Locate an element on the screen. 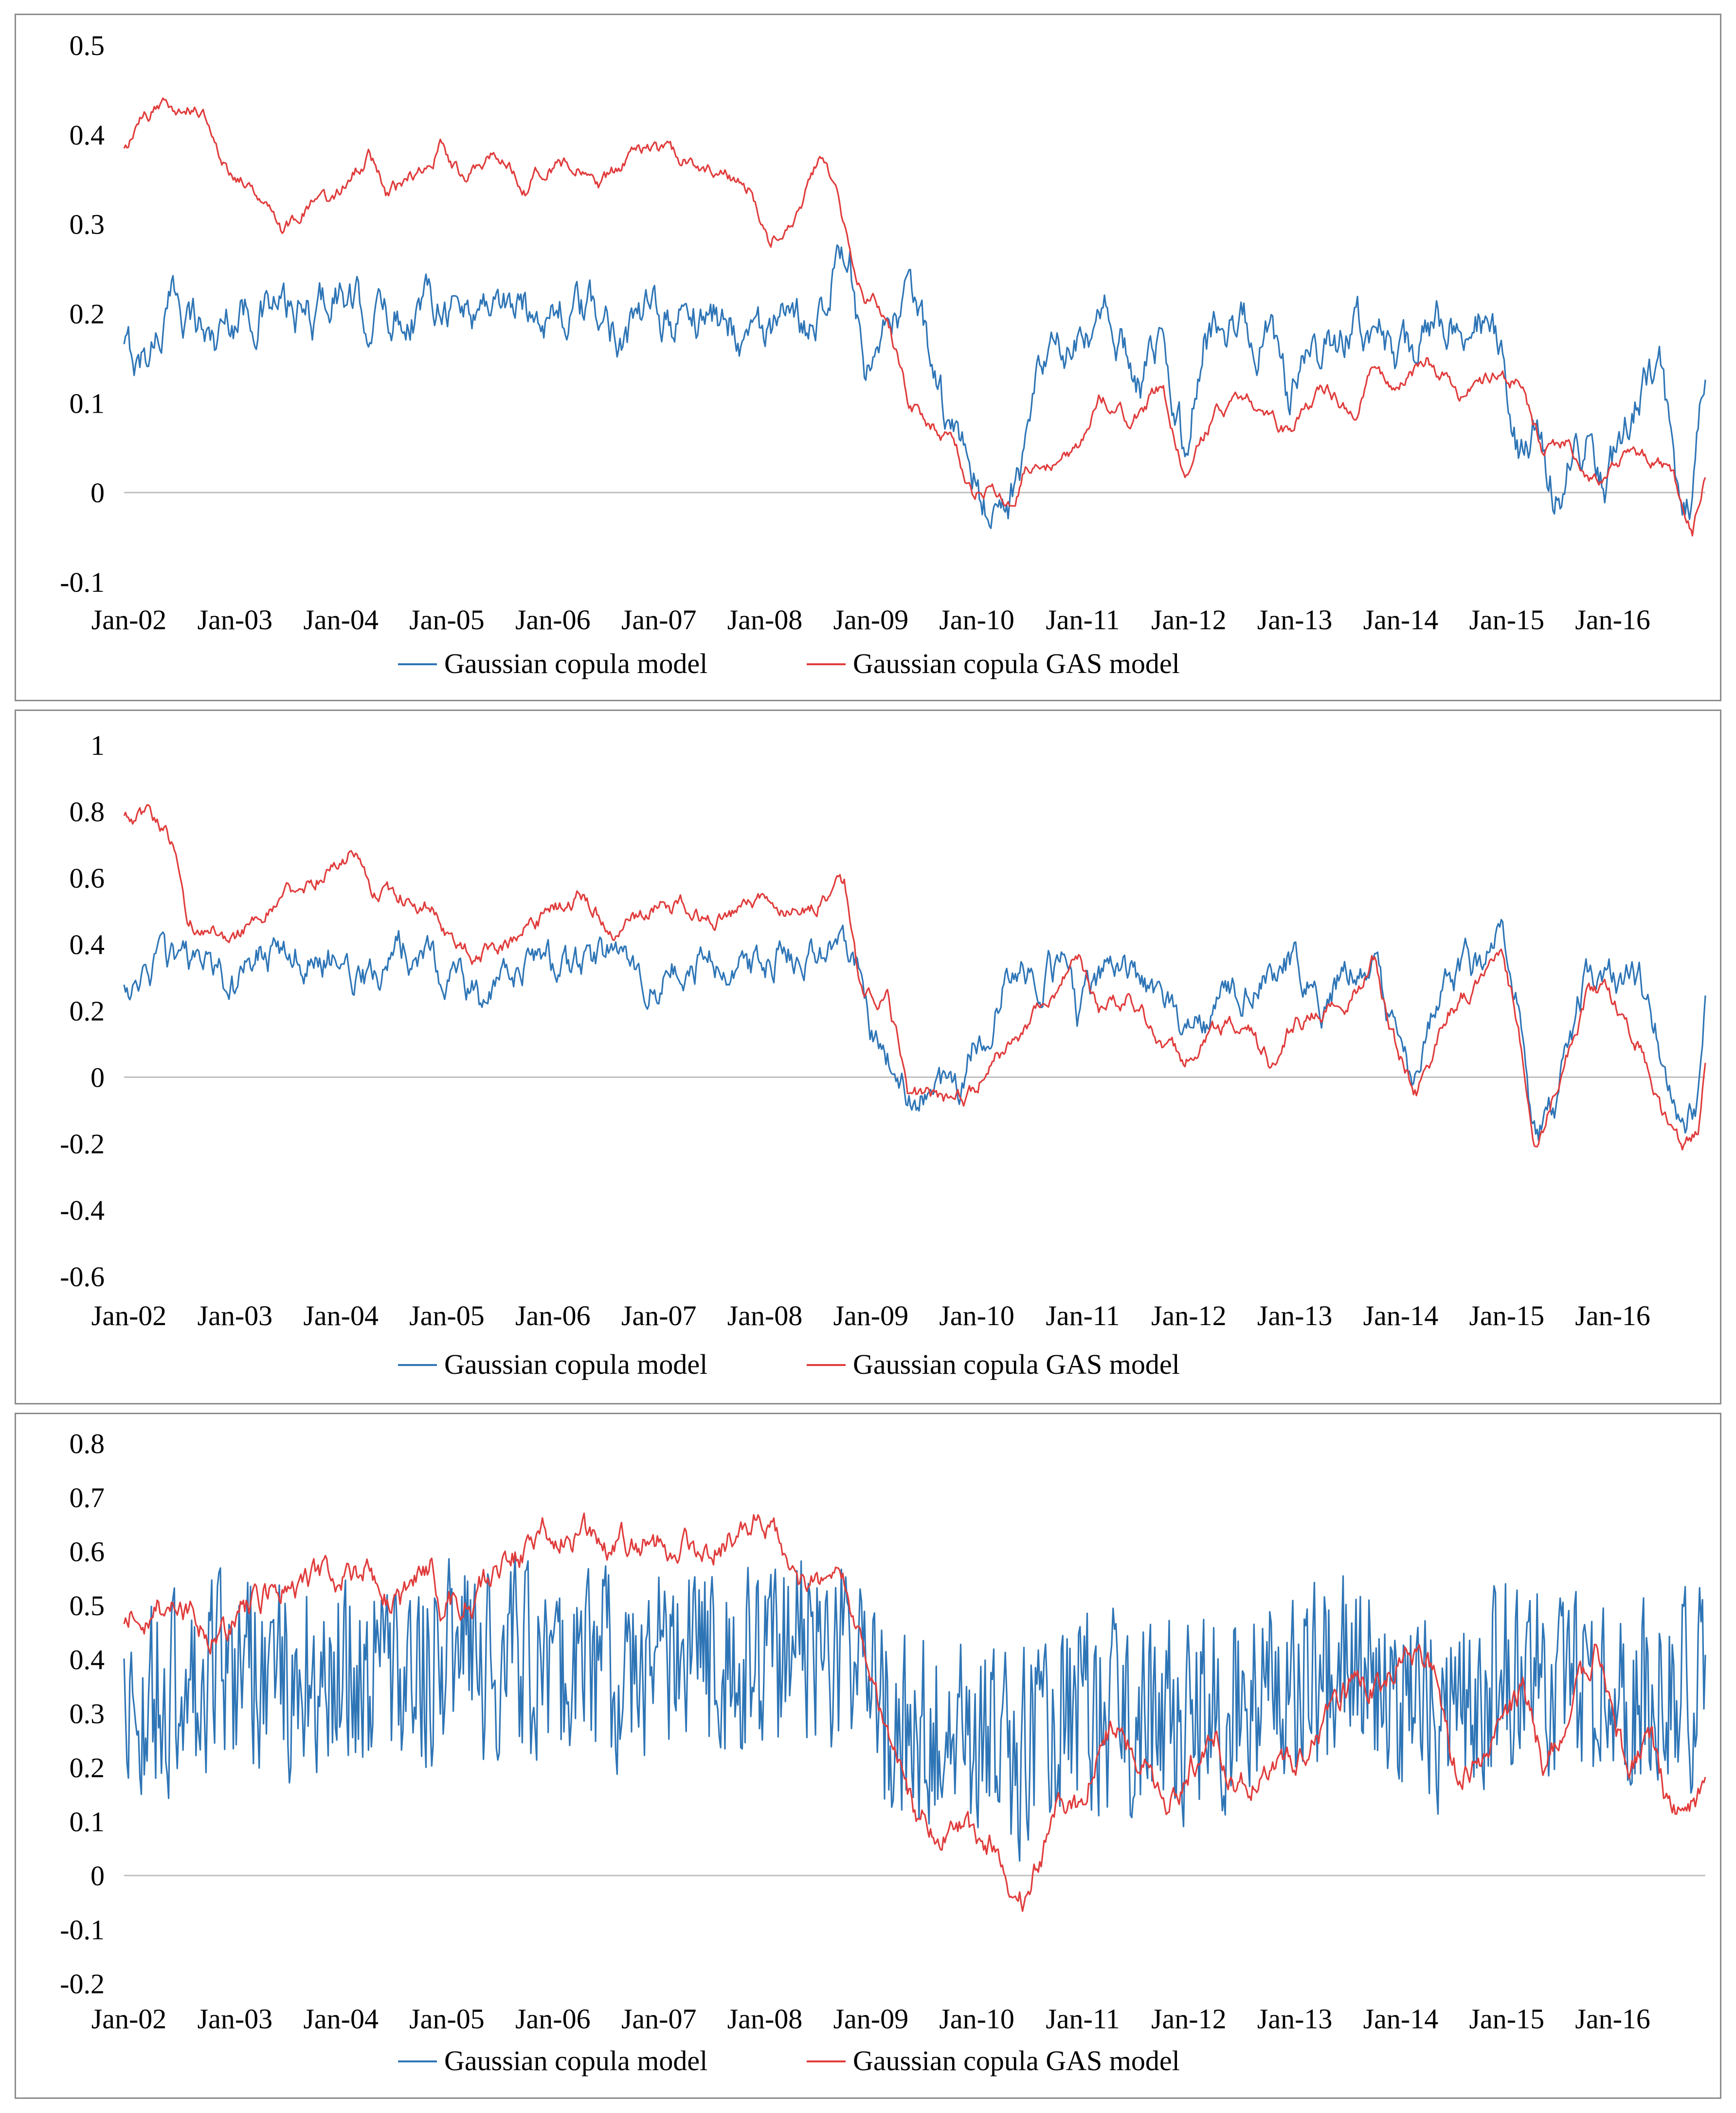  y-tick-label: 1 is located at coordinates (98, 745).